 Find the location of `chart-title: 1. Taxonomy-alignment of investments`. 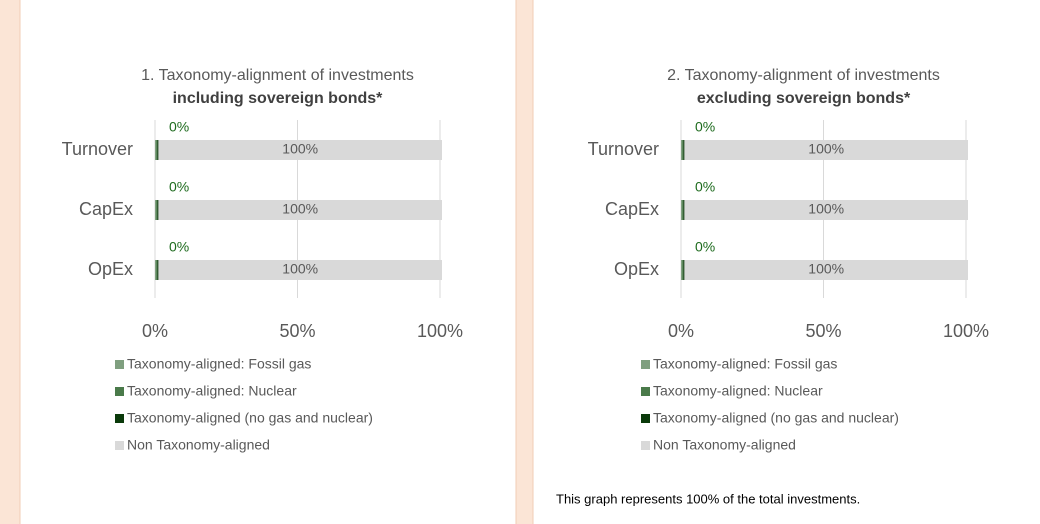

chart-title: 1. Taxonomy-alignment of investments is located at coordinates (277, 75).